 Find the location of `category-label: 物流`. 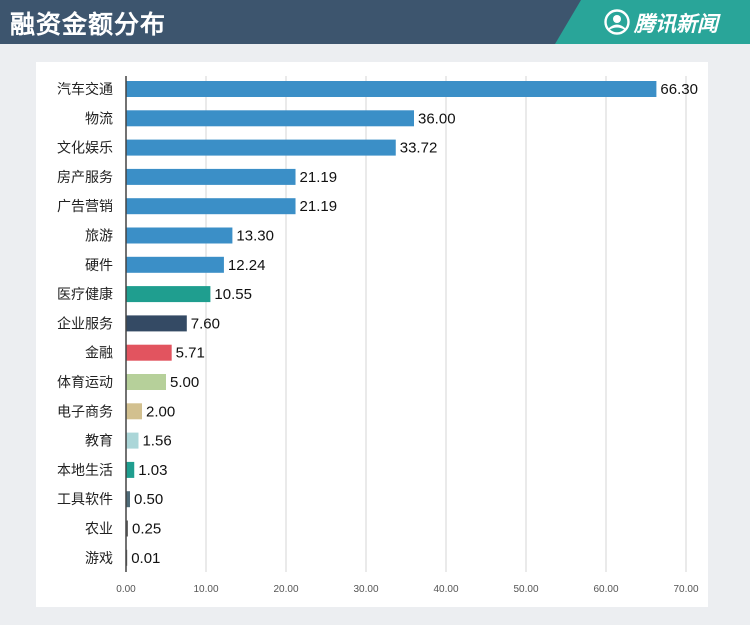

category-label: 物流 is located at coordinates (99, 119).